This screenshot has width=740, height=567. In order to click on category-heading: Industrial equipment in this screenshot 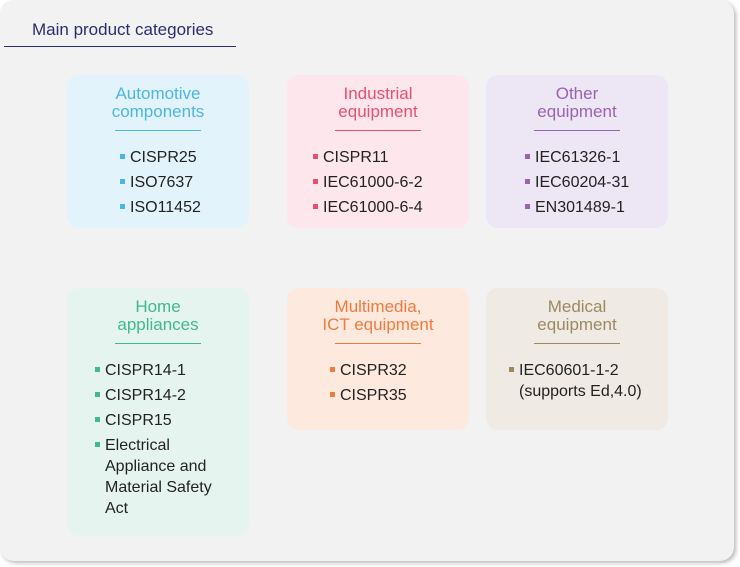, I will do `click(378, 102)`.